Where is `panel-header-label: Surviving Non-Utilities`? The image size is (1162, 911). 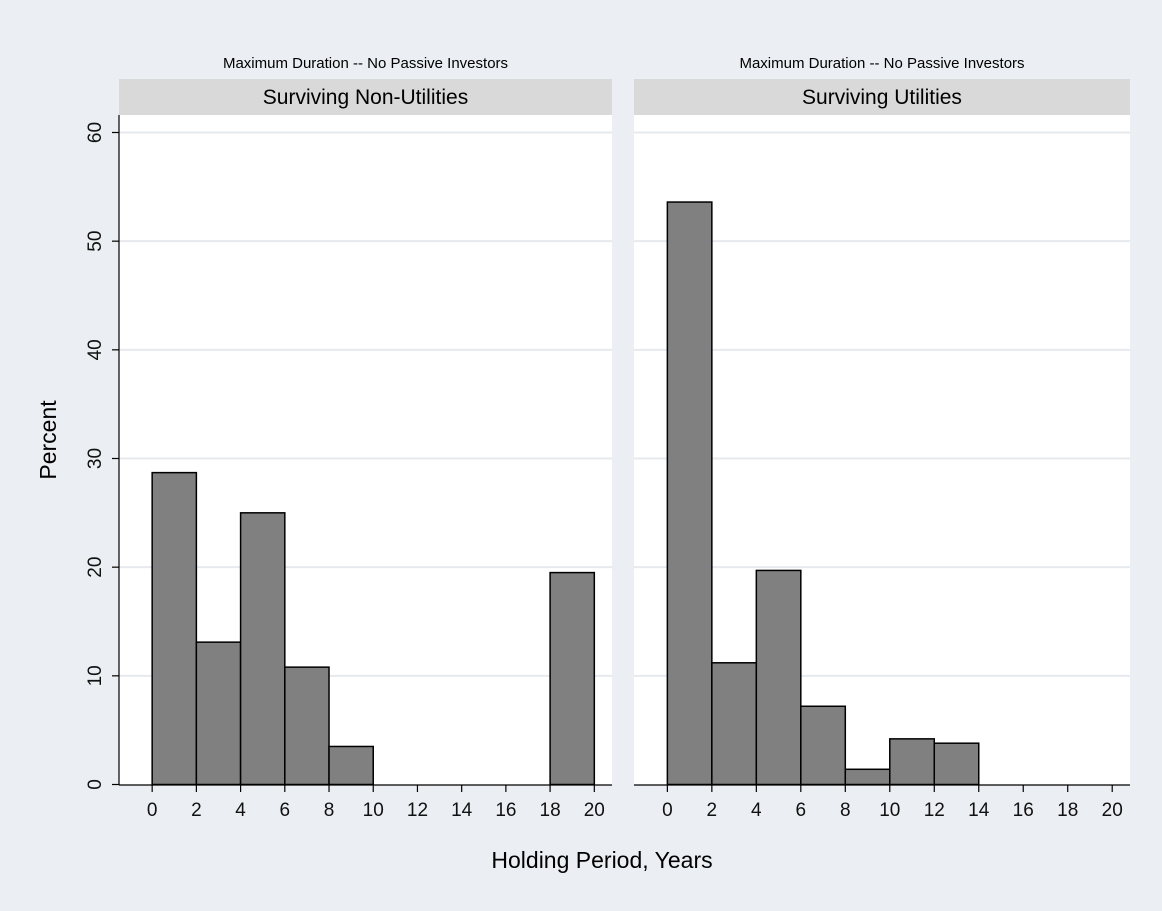
panel-header-label: Surviving Non-Utilities is located at coordinates (365, 97).